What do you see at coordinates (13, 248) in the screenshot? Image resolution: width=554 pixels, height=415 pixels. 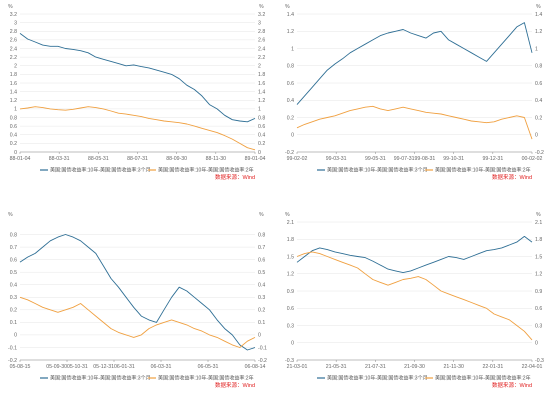 I see `y-tick-label-left: 0.7` at bounding box center [13, 248].